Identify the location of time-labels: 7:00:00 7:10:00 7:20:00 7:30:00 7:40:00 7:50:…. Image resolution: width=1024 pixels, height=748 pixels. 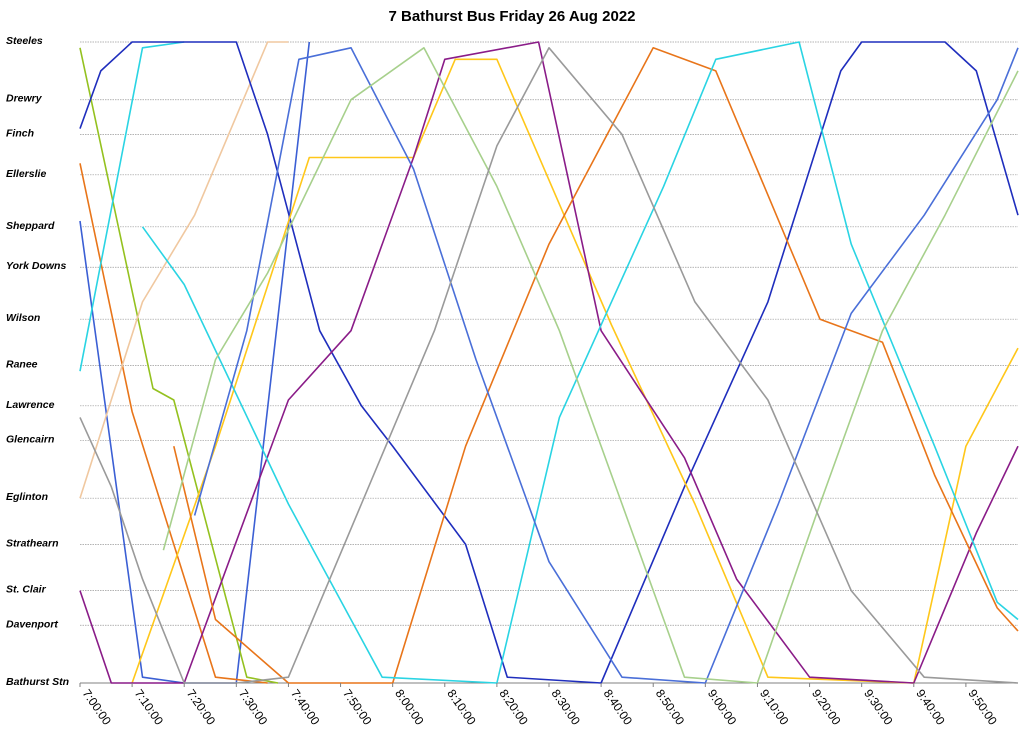
(539, 705).